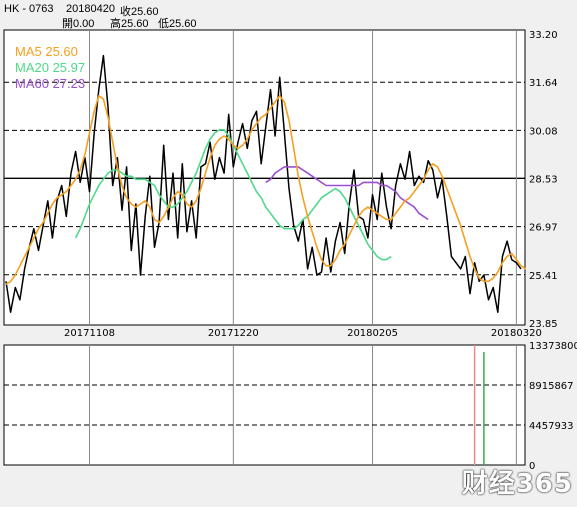 This screenshot has width=577, height=507. Describe the element at coordinates (46, 51) in the screenshot. I see `legend-ma5: MA5 25.60` at that location.